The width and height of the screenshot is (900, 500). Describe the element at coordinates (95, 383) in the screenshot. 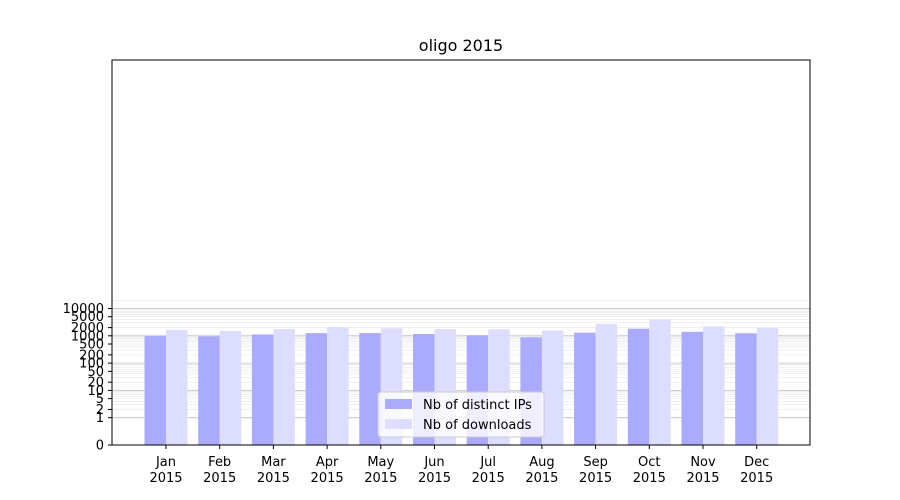

I see `y-tick-label: 20` at that location.